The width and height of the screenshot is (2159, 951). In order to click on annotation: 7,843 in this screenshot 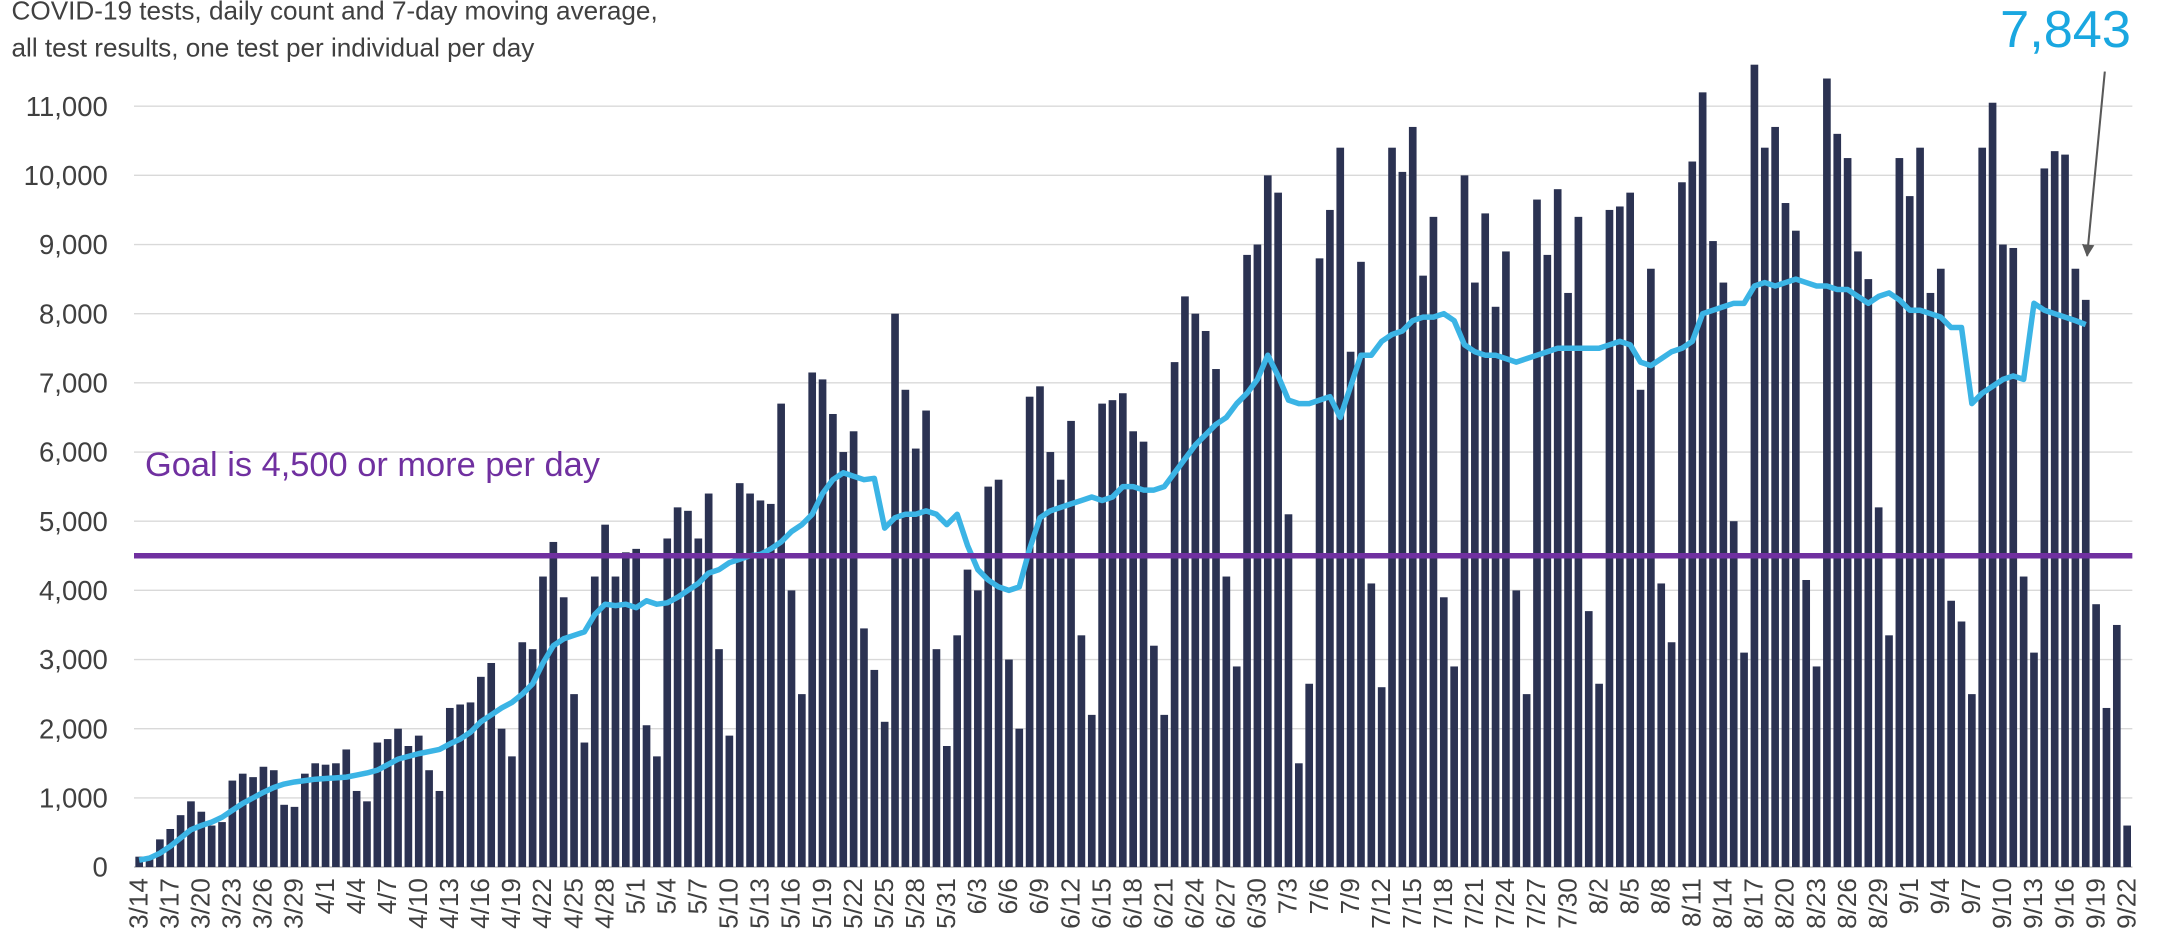, I will do `click(2065, 30)`.